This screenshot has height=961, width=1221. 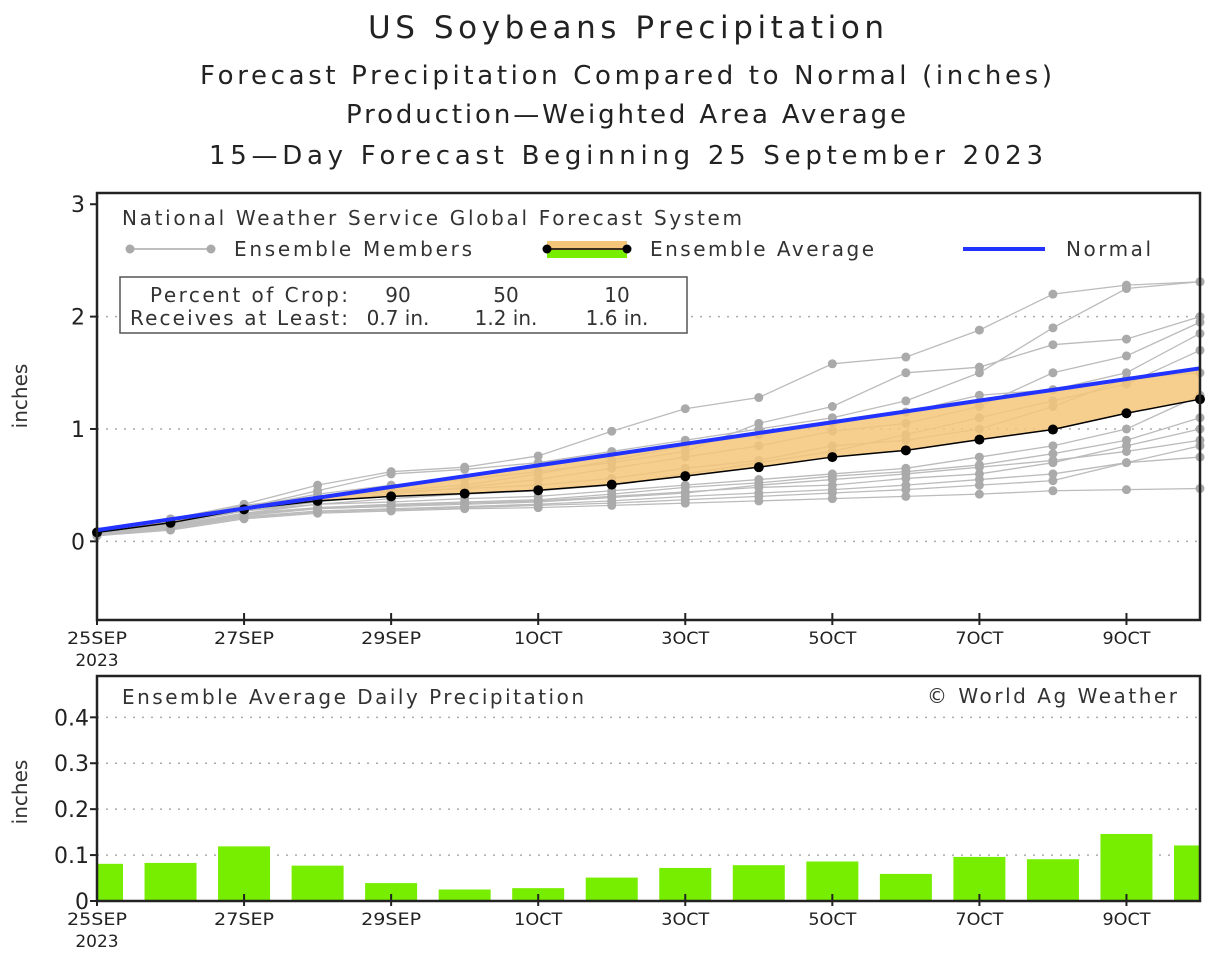 I want to click on bottom-x-tick-label: 29SEP, so click(x=391, y=920).